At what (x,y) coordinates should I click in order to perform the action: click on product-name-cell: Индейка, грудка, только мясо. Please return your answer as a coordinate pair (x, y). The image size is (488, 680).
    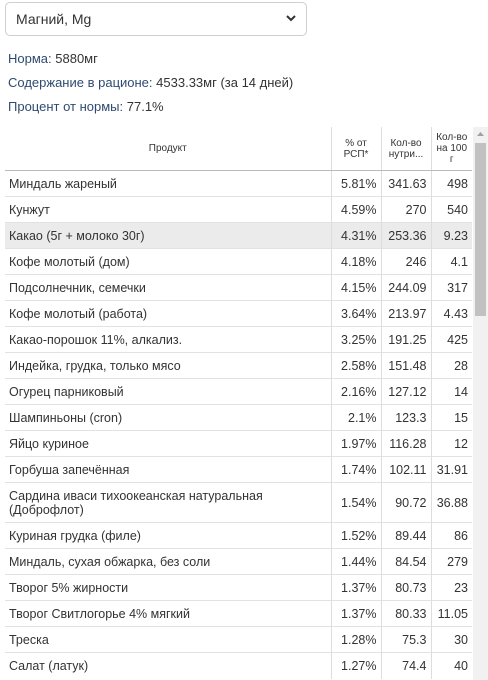
    Looking at the image, I should click on (168, 365).